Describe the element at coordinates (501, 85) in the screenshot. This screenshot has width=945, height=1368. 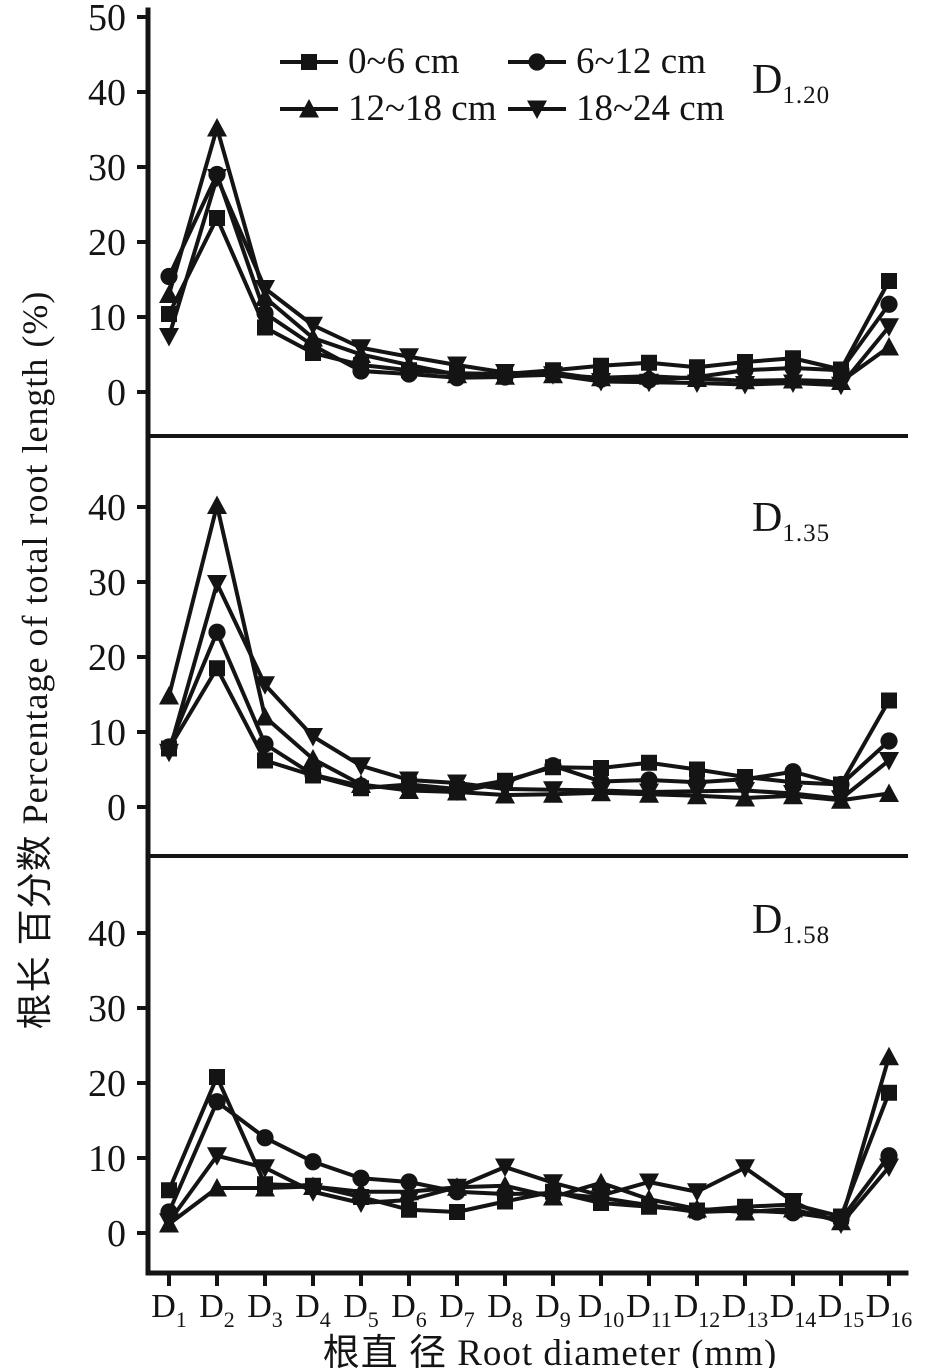
I see `legend: 0~6 cm 6~12 cm 12~18 cm 18~24 cm` at that location.